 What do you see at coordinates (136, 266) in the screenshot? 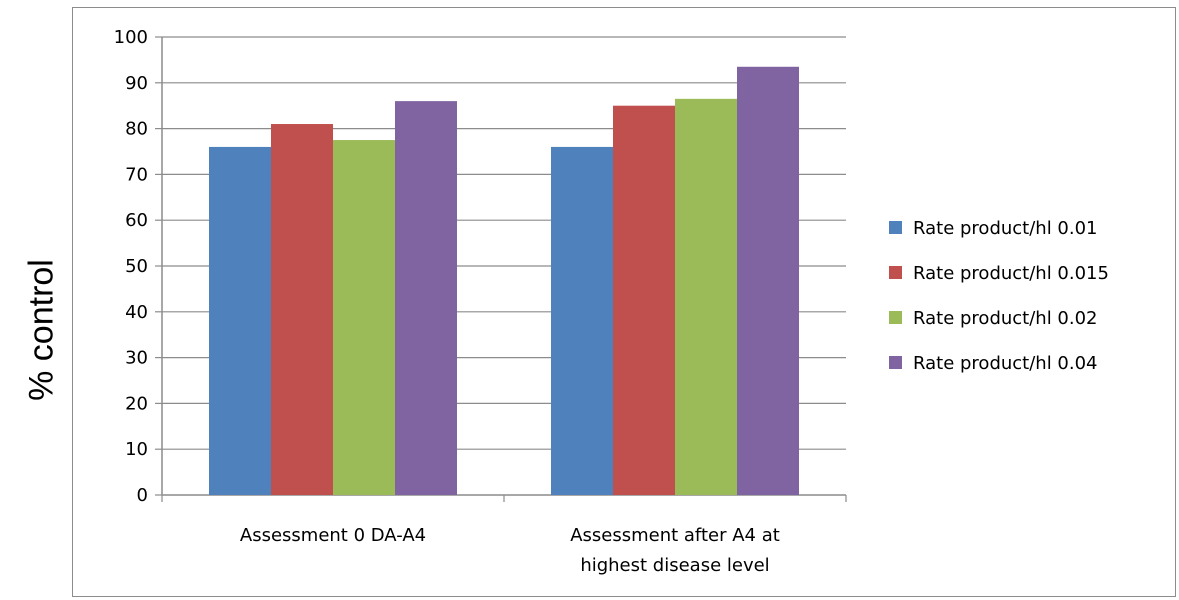
I see `y-tick-label: 50` at bounding box center [136, 266].